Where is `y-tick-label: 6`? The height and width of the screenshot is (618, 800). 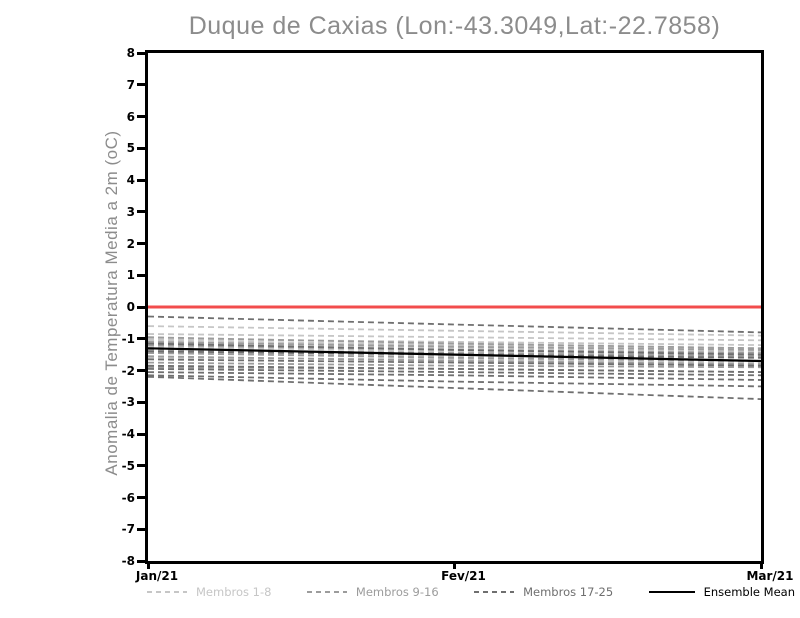
y-tick-label: 6 is located at coordinates (130, 116).